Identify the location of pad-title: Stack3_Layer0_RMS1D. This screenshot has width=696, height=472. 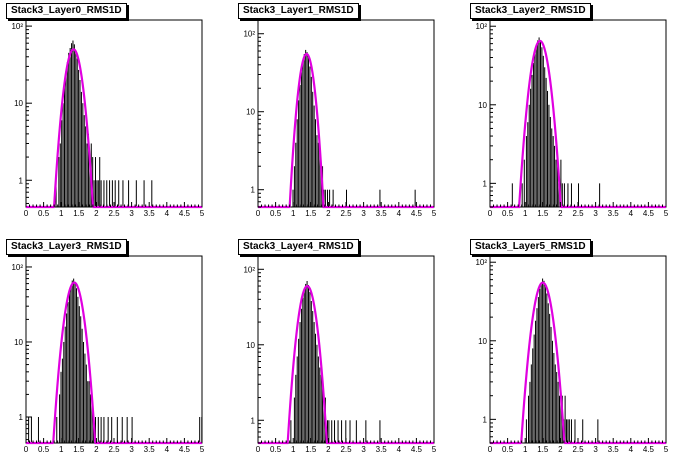
(66, 11).